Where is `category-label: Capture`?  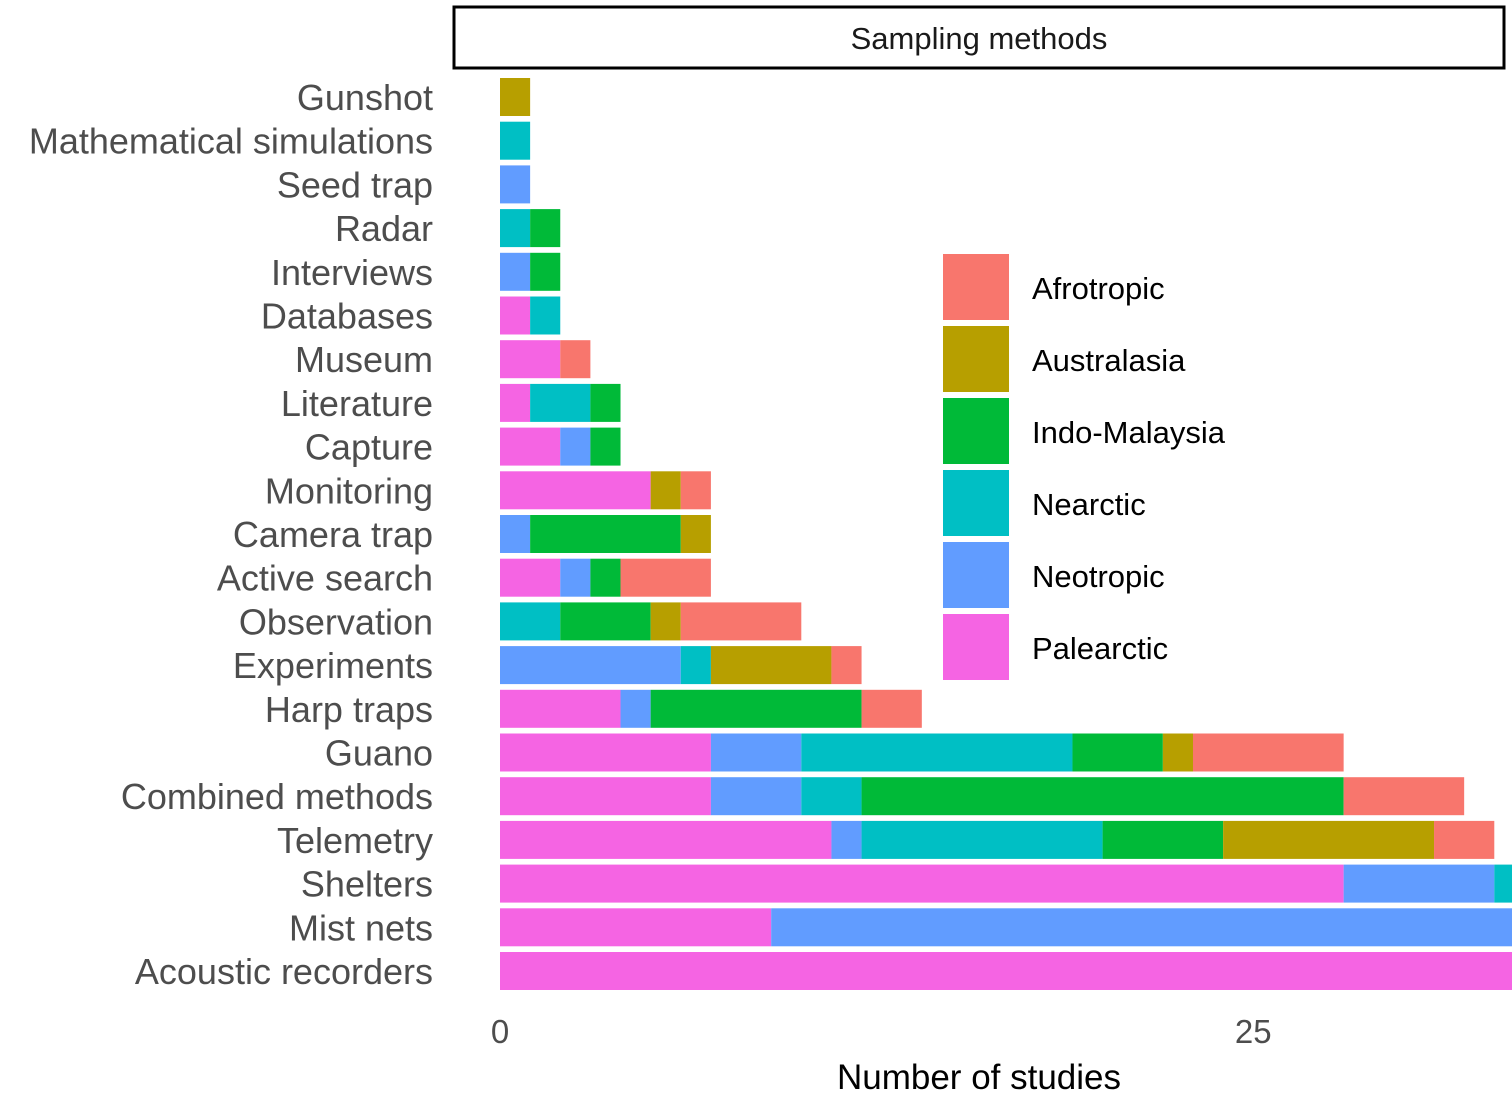
category-label: Capture is located at coordinates (369, 447).